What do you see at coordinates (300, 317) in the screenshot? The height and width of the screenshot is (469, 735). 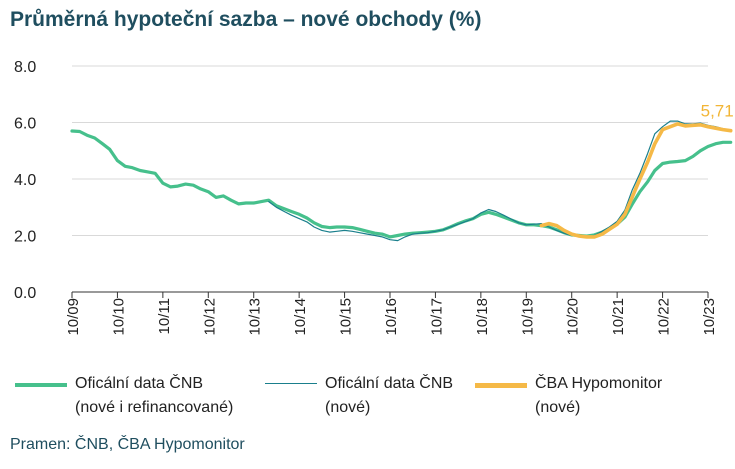 I see `x-tick-label: 10/14` at bounding box center [300, 317].